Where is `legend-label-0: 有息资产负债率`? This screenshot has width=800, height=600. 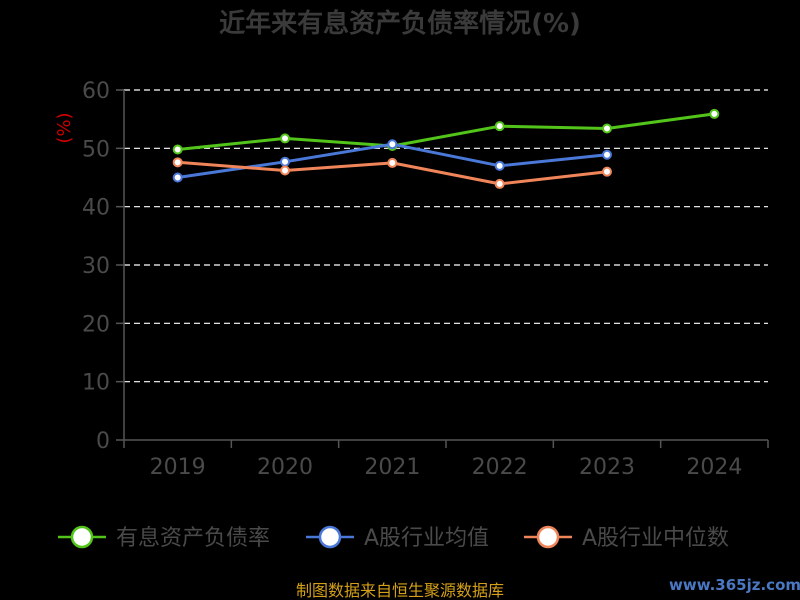
legend-label-0: 有息资产负债率 is located at coordinates (193, 538).